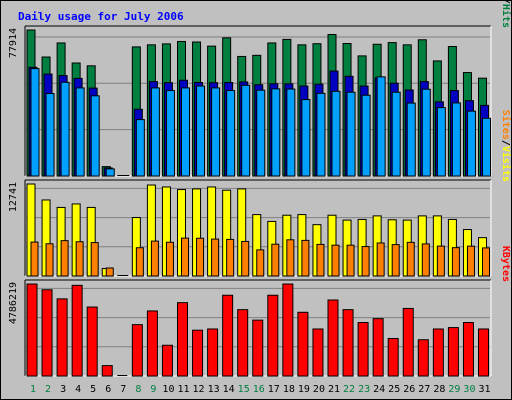 This screenshot has width=512, height=400. I want to click on x-tick-label: 15, so click(244, 389).